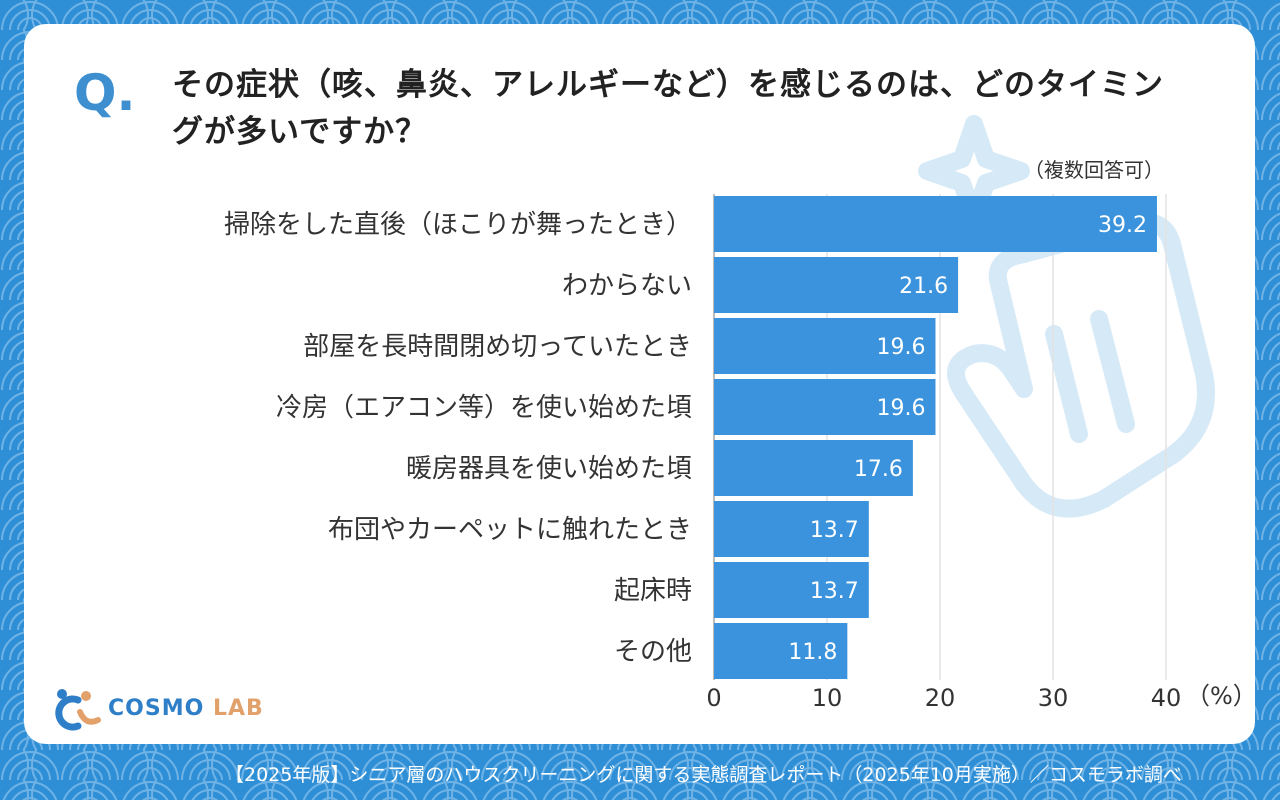 This screenshot has height=800, width=1280. I want to click on logo-main: COSMO, so click(156, 708).